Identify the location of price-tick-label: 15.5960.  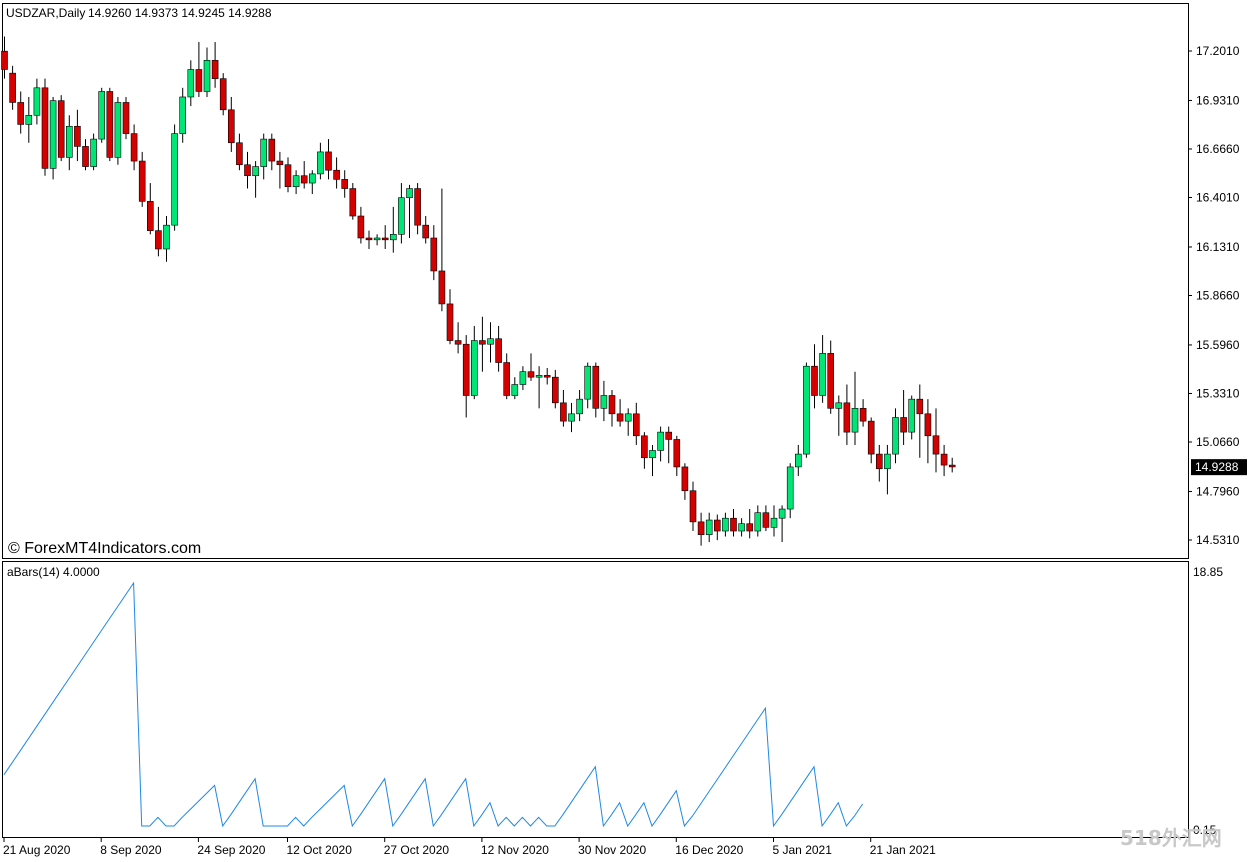
(1218, 345).